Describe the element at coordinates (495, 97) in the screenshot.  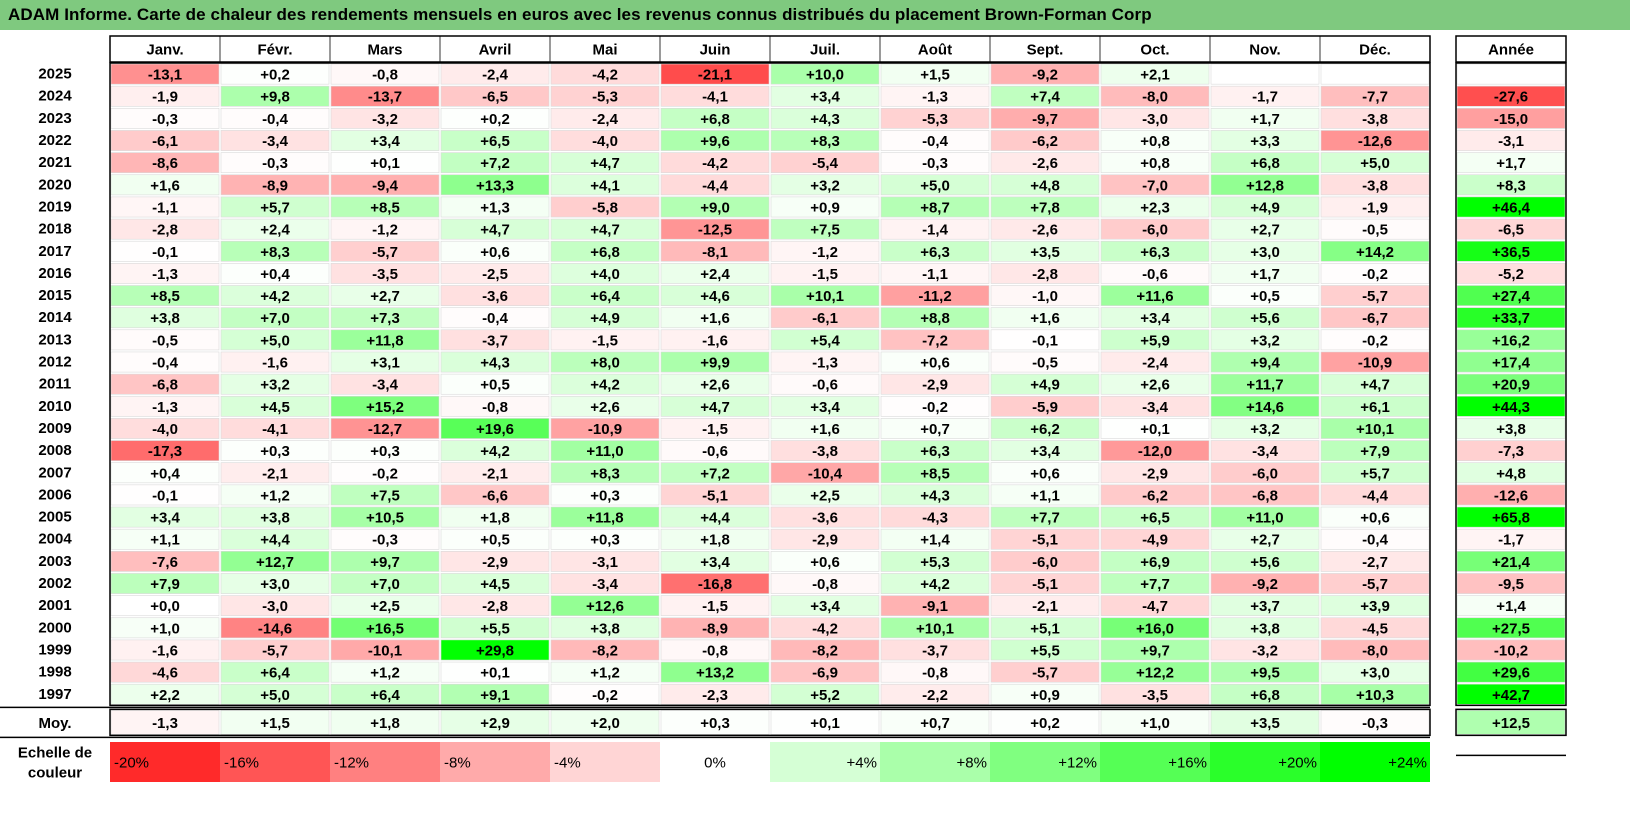
I see `cell-value: -6,5` at that location.